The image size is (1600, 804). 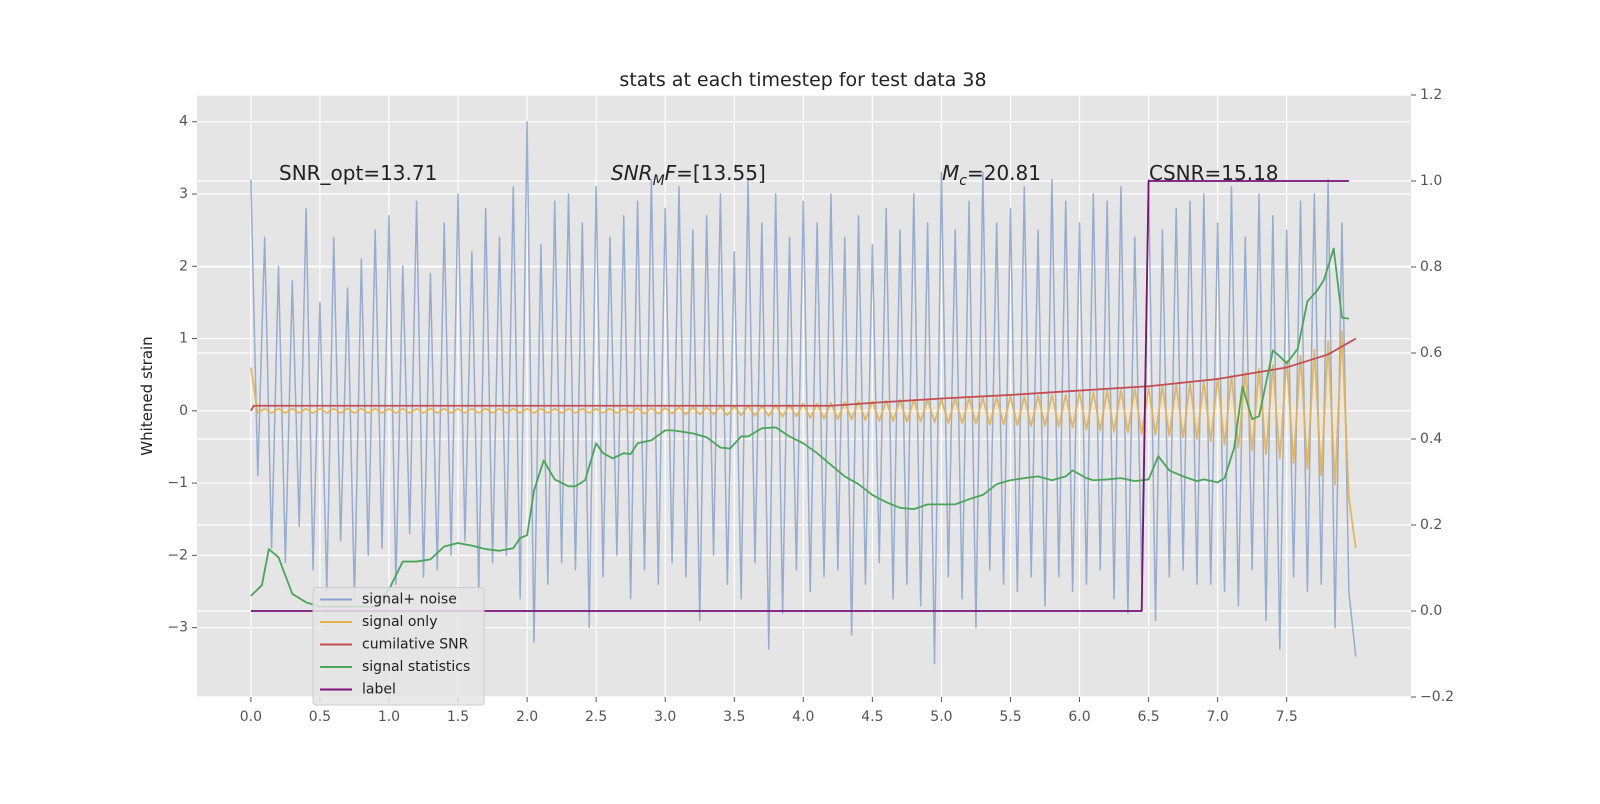 What do you see at coordinates (416, 667) in the screenshot?
I see `legend-label: signal statistics` at bounding box center [416, 667].